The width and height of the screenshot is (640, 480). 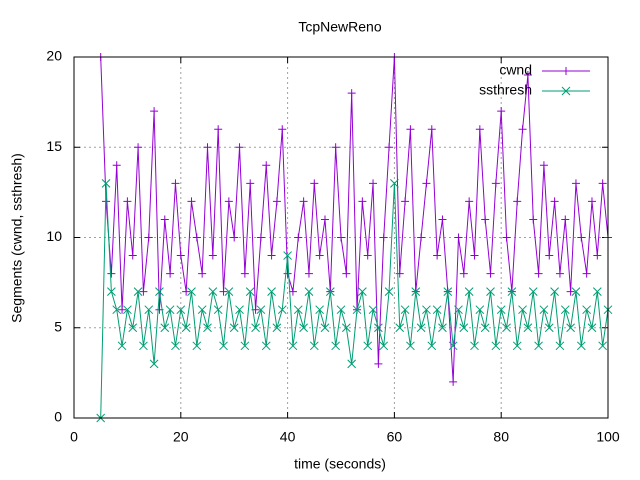 I want to click on y-tick-label: 0, so click(x=58, y=417).